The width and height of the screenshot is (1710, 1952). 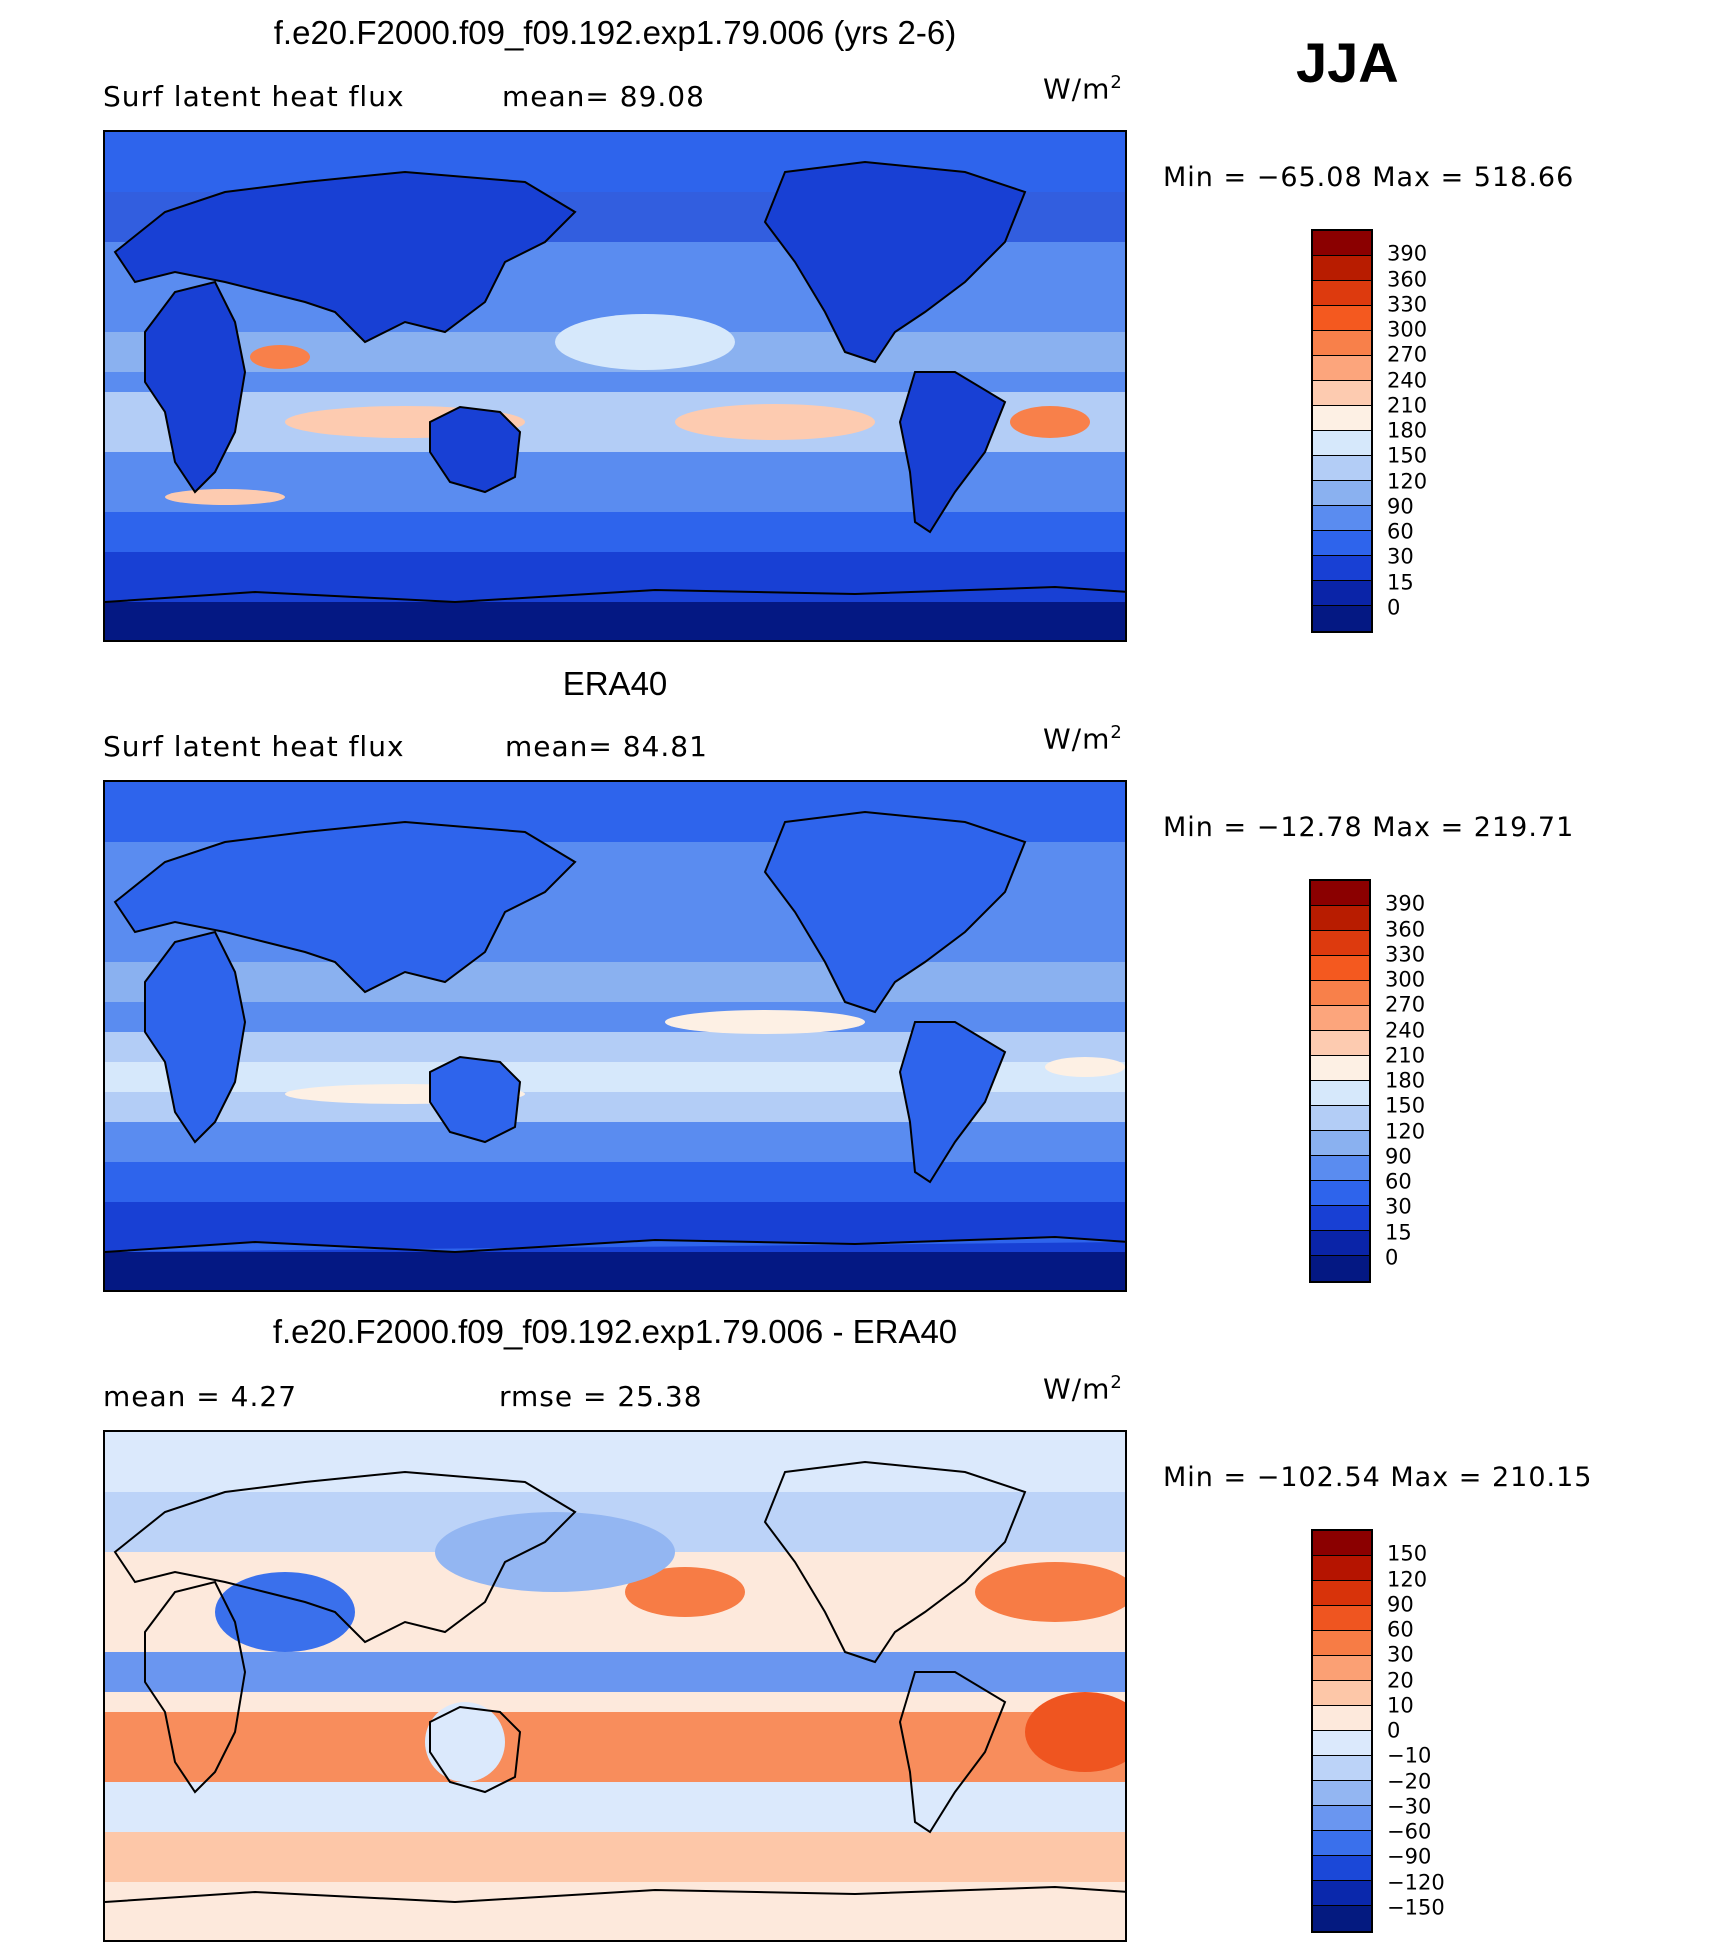 I want to click on panel-2-mean-label: mean= 84.81, so click(x=606, y=746).